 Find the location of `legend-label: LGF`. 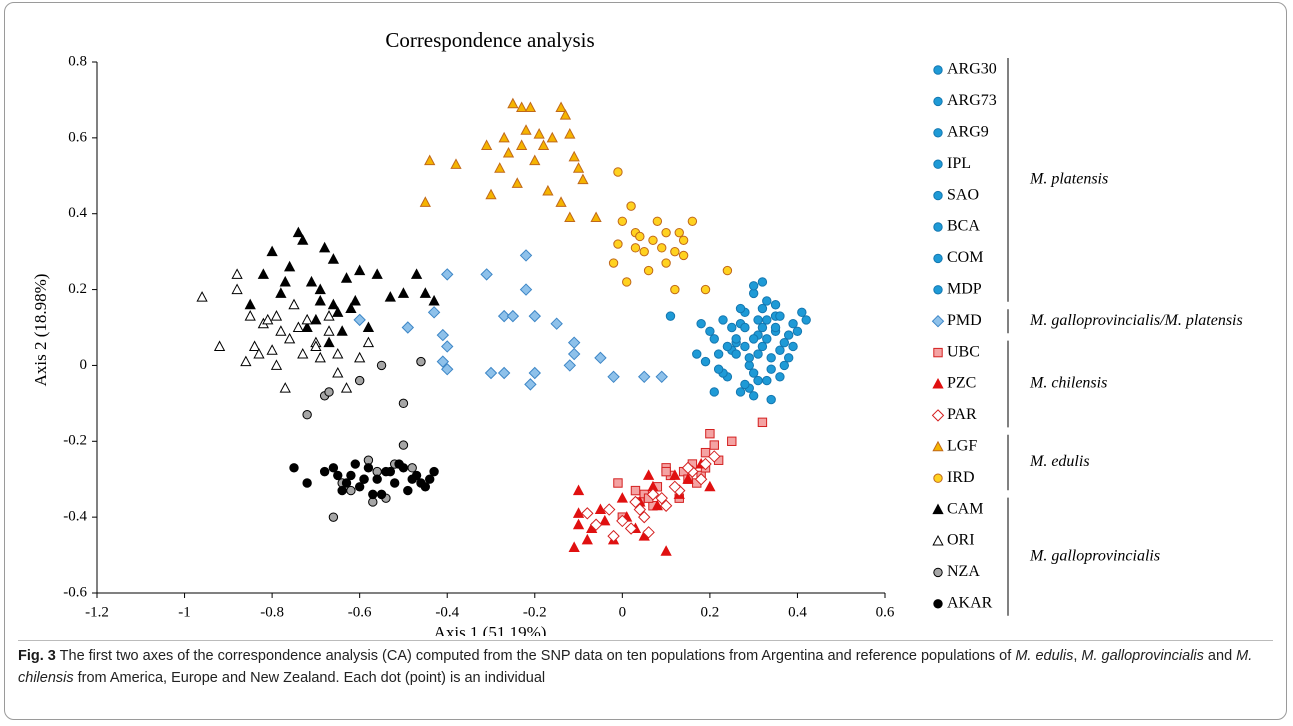

legend-label: LGF is located at coordinates (962, 445).